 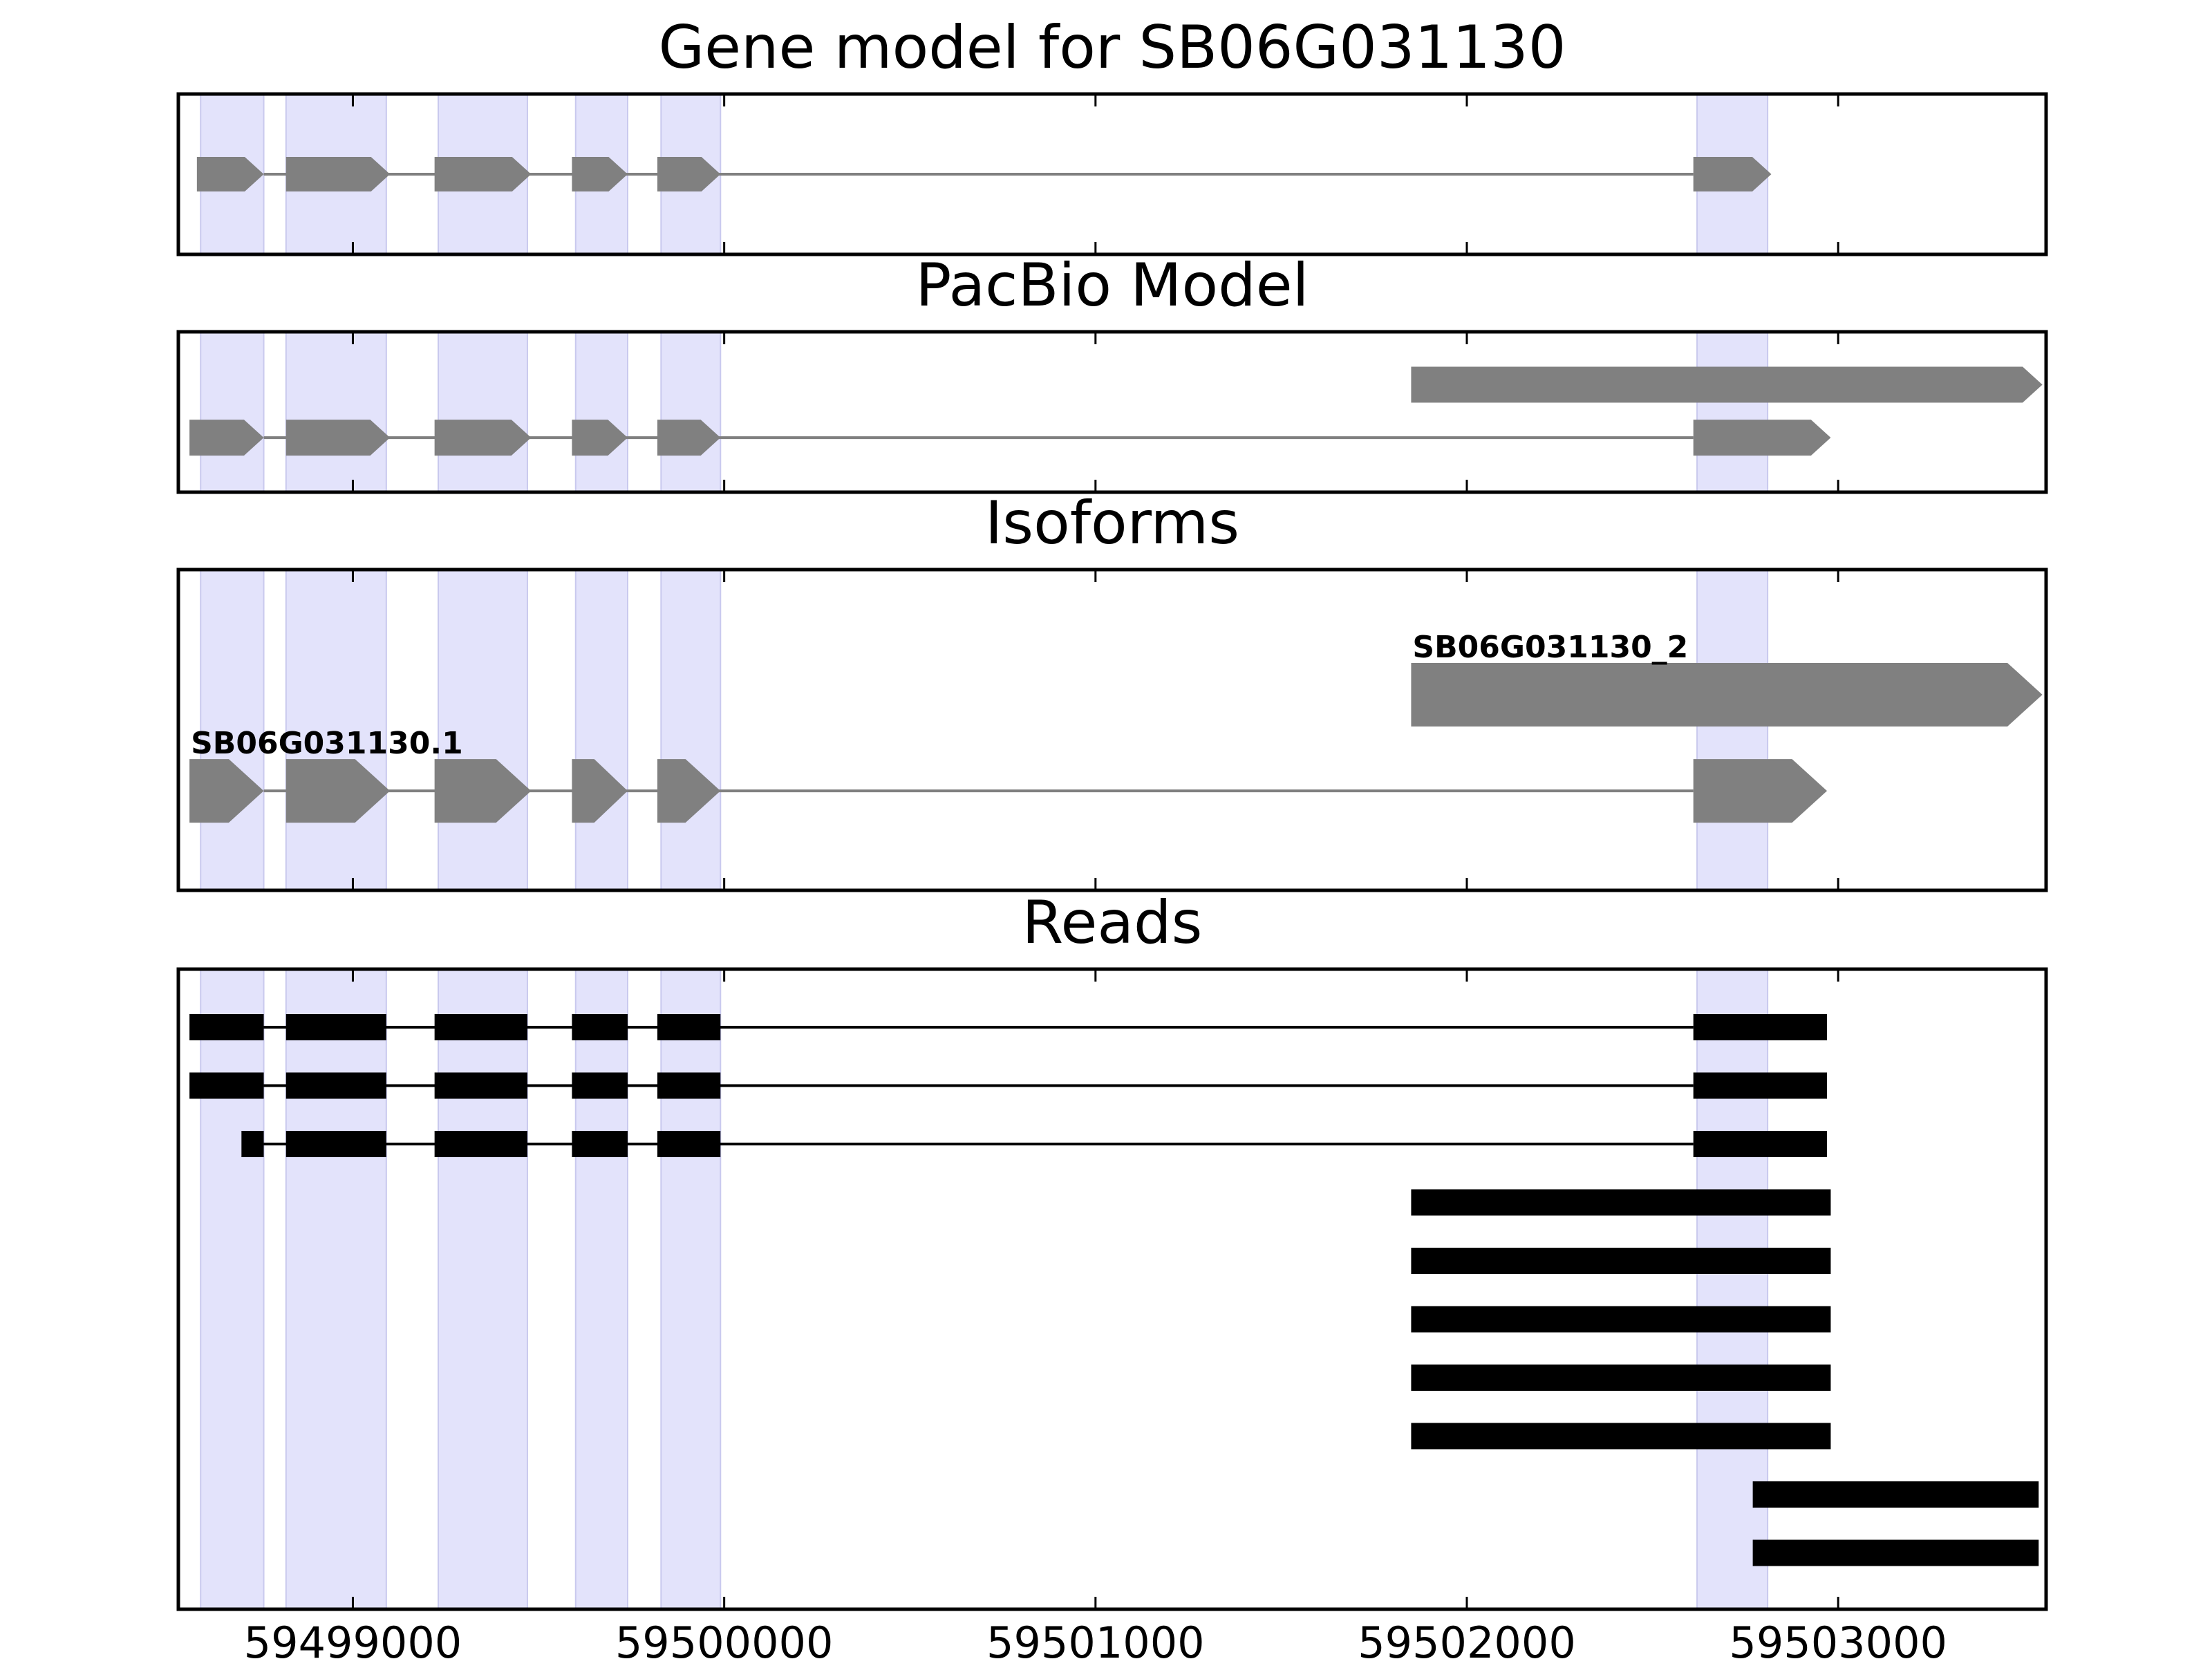 I want to click on transcript: SB06G031130.1, so click(x=1009, y=774).